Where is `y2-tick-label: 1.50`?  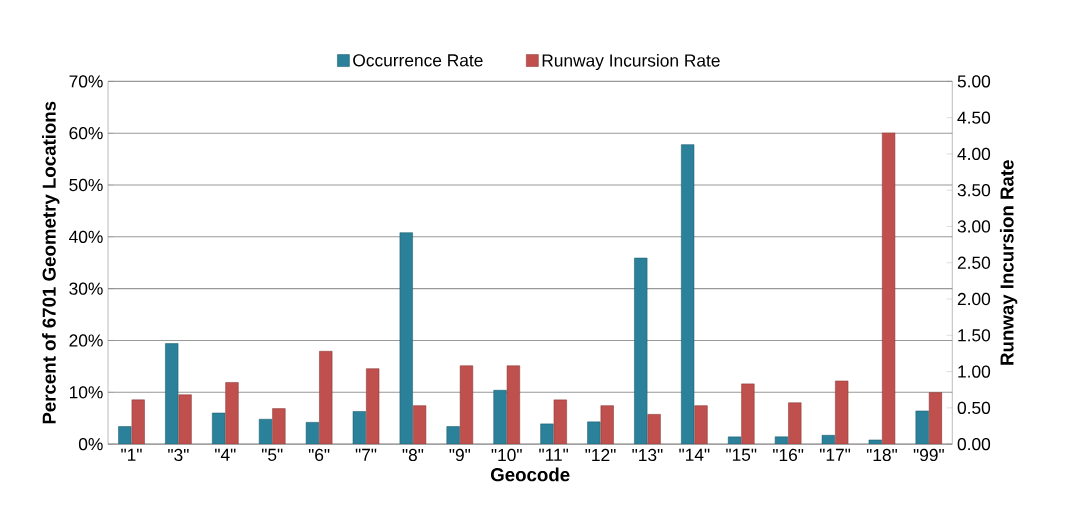 y2-tick-label: 1.50 is located at coordinates (974, 335).